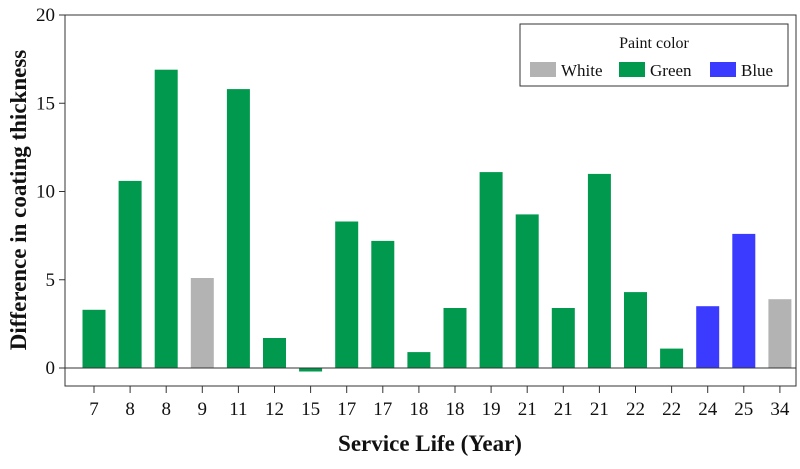 Image resolution: width=800 pixels, height=469 pixels. What do you see at coordinates (780, 409) in the screenshot?
I see `x-tick-label: 34` at bounding box center [780, 409].